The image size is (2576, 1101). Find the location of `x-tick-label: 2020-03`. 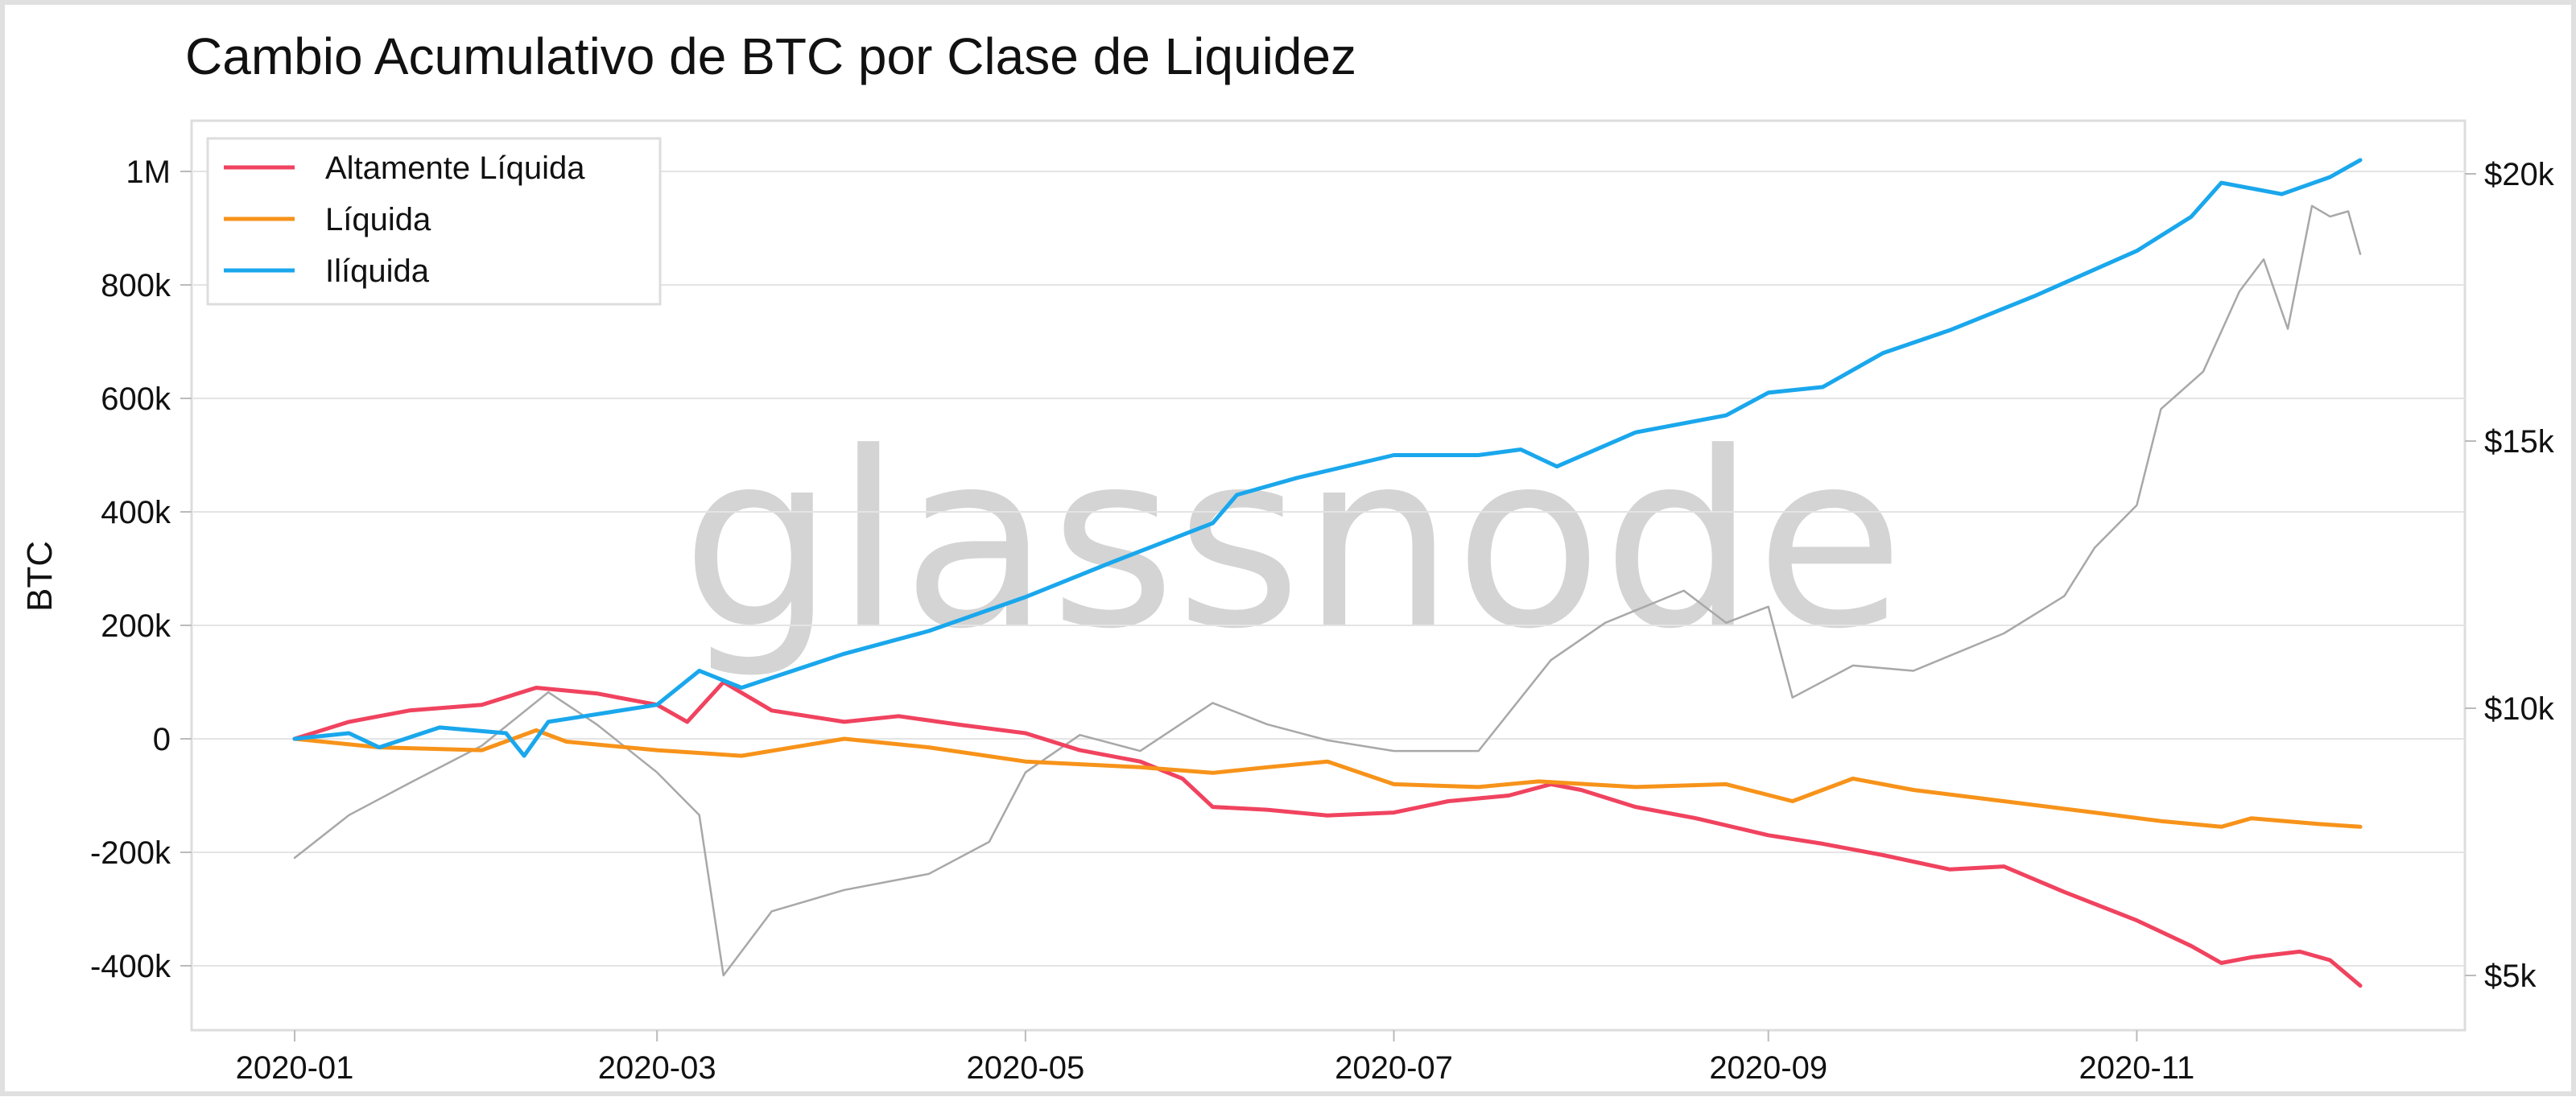

x-tick-label: 2020-03 is located at coordinates (657, 1068).